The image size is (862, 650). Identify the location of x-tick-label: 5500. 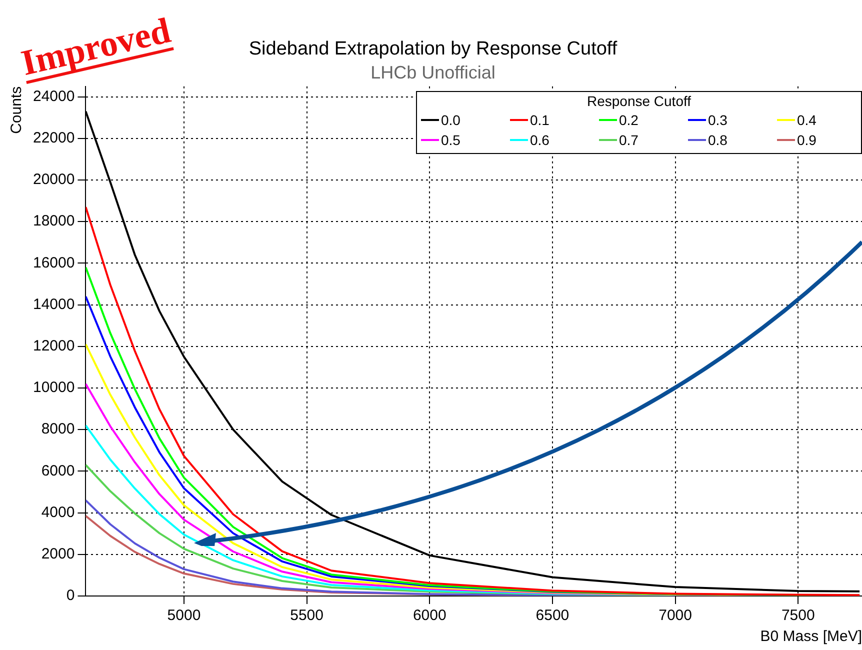
(307, 615).